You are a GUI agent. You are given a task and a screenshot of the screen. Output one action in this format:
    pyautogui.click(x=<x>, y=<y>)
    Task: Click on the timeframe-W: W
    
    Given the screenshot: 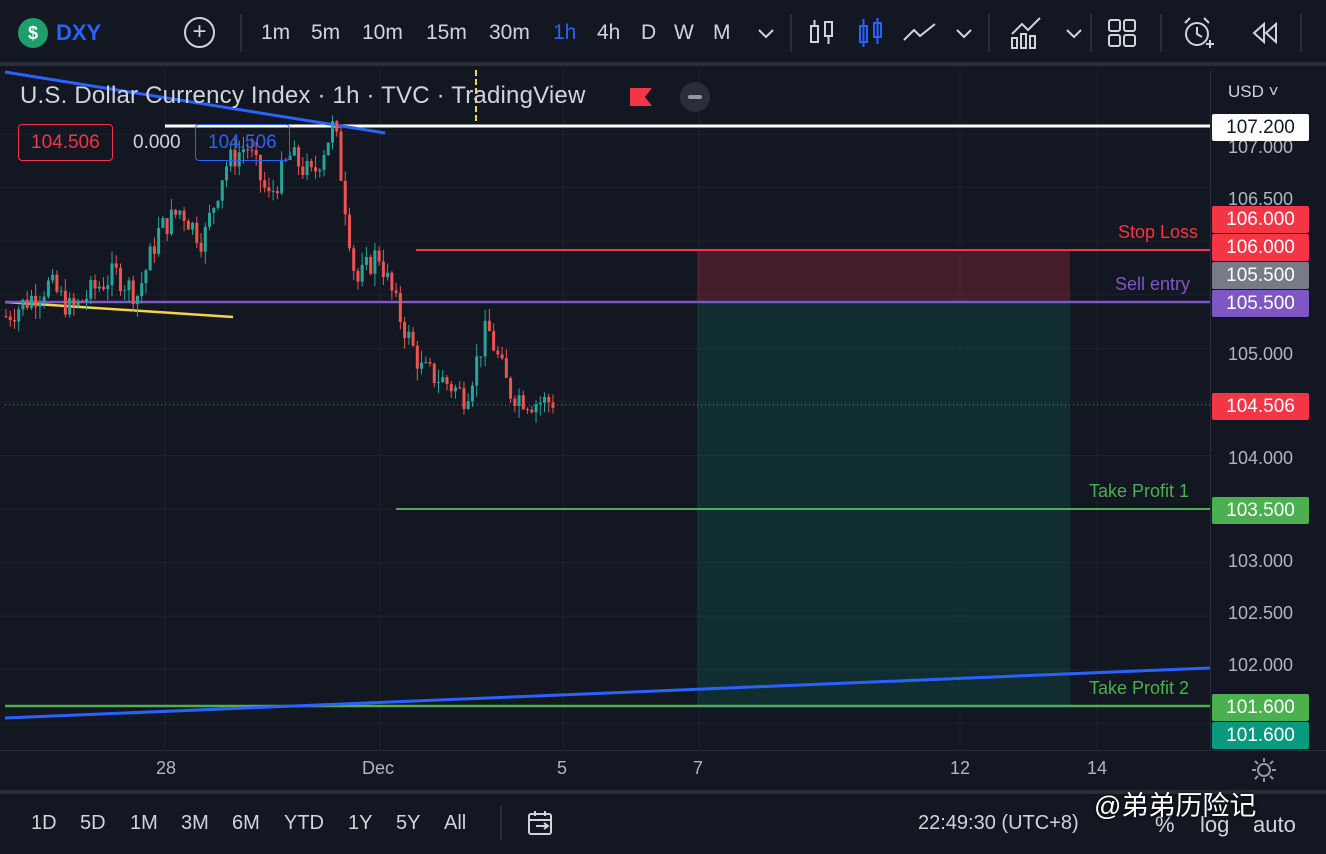 What is the action you would take?
    pyautogui.click(x=684, y=32)
    